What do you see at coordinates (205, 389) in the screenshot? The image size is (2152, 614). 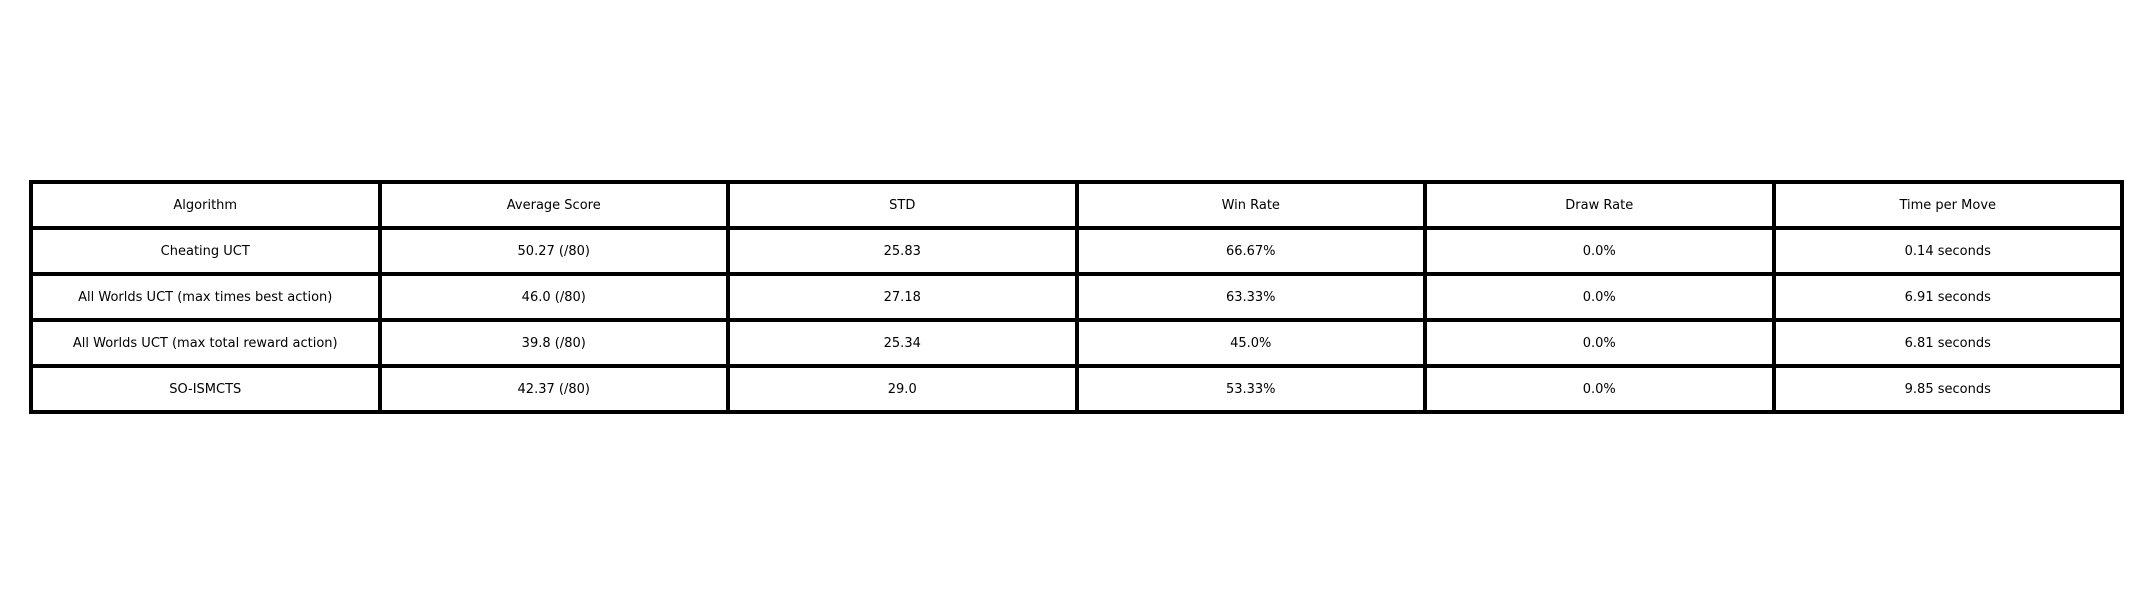 I see `table-cell: SO-ISMCTS` at bounding box center [205, 389].